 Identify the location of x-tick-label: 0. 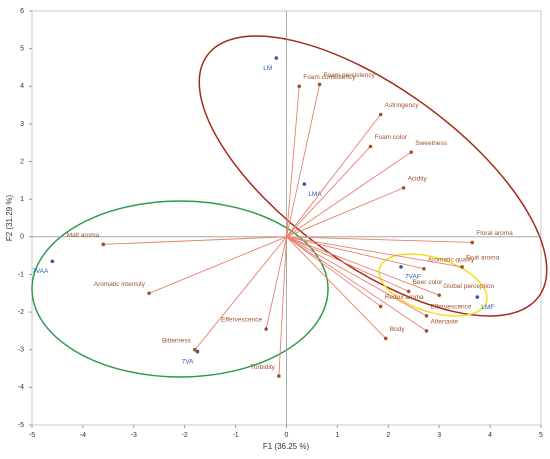
(287, 435).